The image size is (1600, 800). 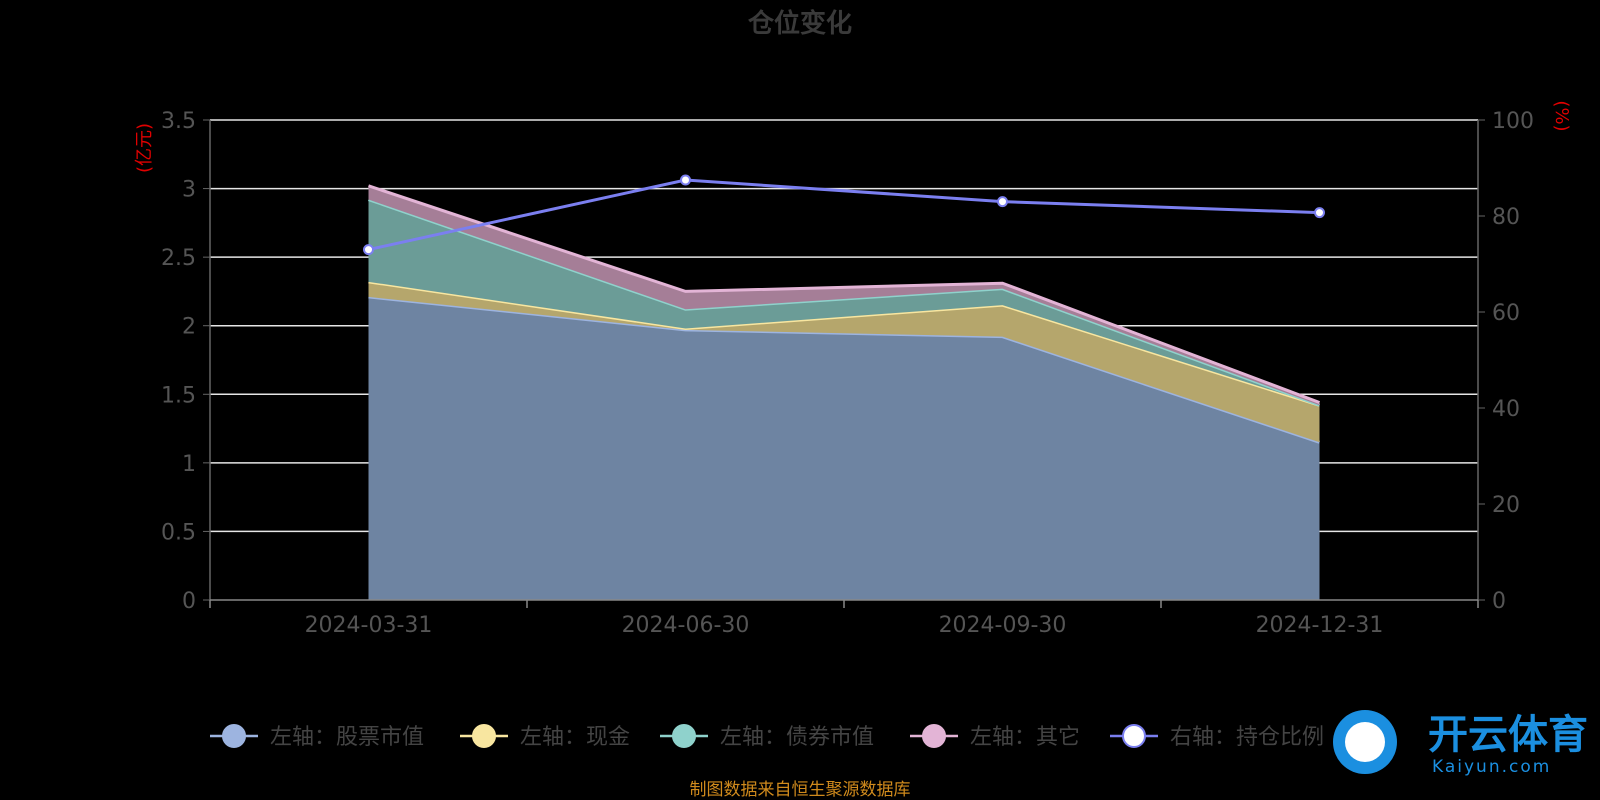 What do you see at coordinates (686, 625) in the screenshot?
I see `x-axis-tick-label: 2024-06-30` at bounding box center [686, 625].